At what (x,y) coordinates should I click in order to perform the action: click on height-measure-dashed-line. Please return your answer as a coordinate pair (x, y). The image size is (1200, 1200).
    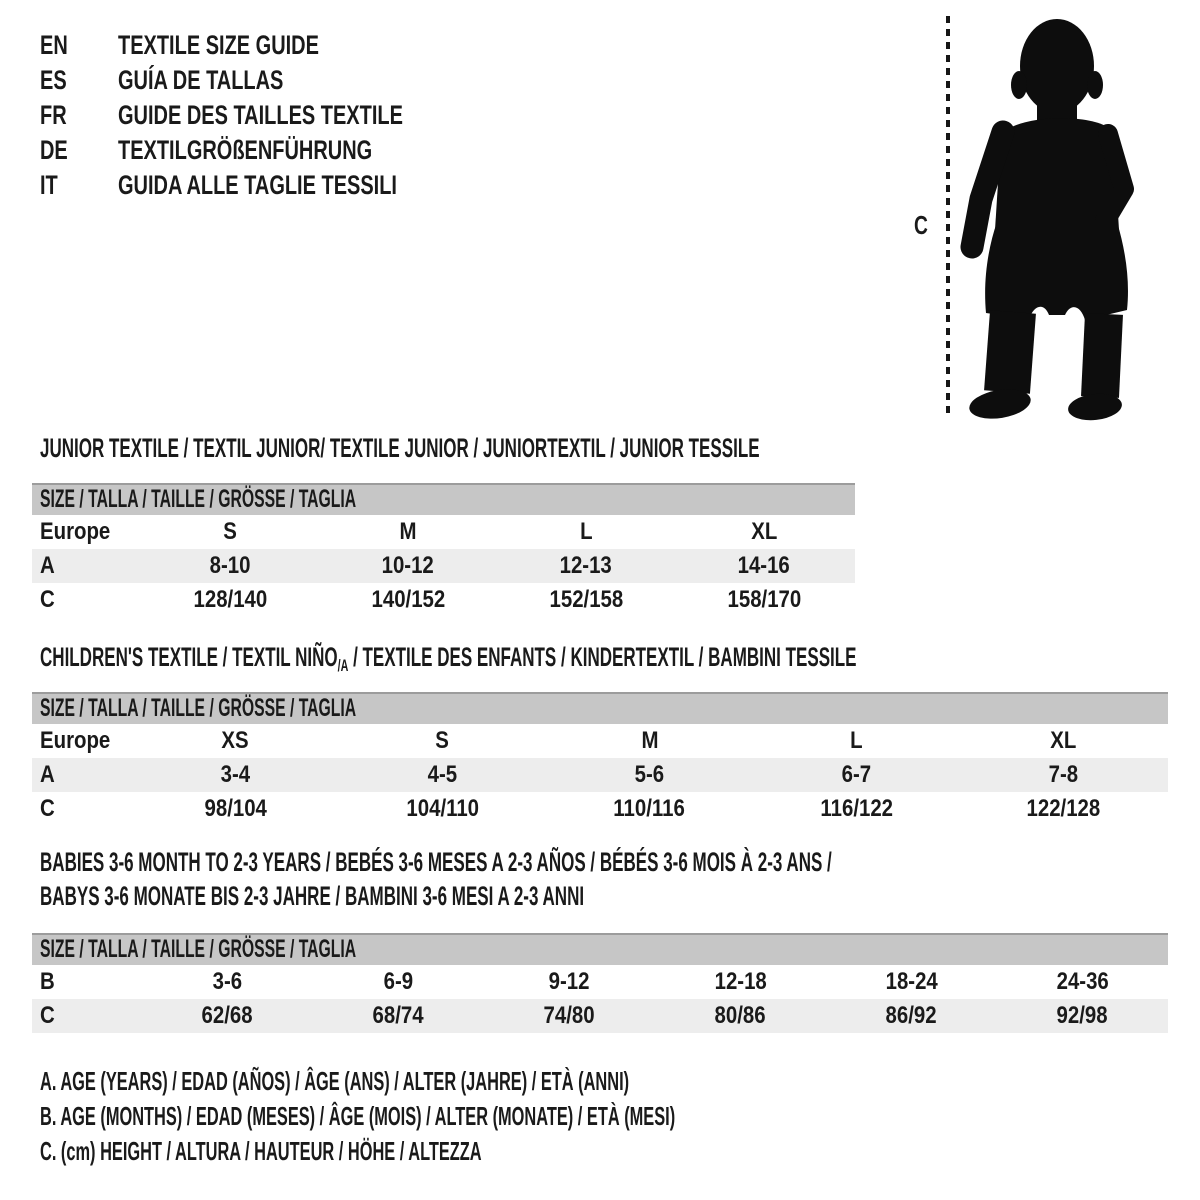
    Looking at the image, I should click on (948, 216).